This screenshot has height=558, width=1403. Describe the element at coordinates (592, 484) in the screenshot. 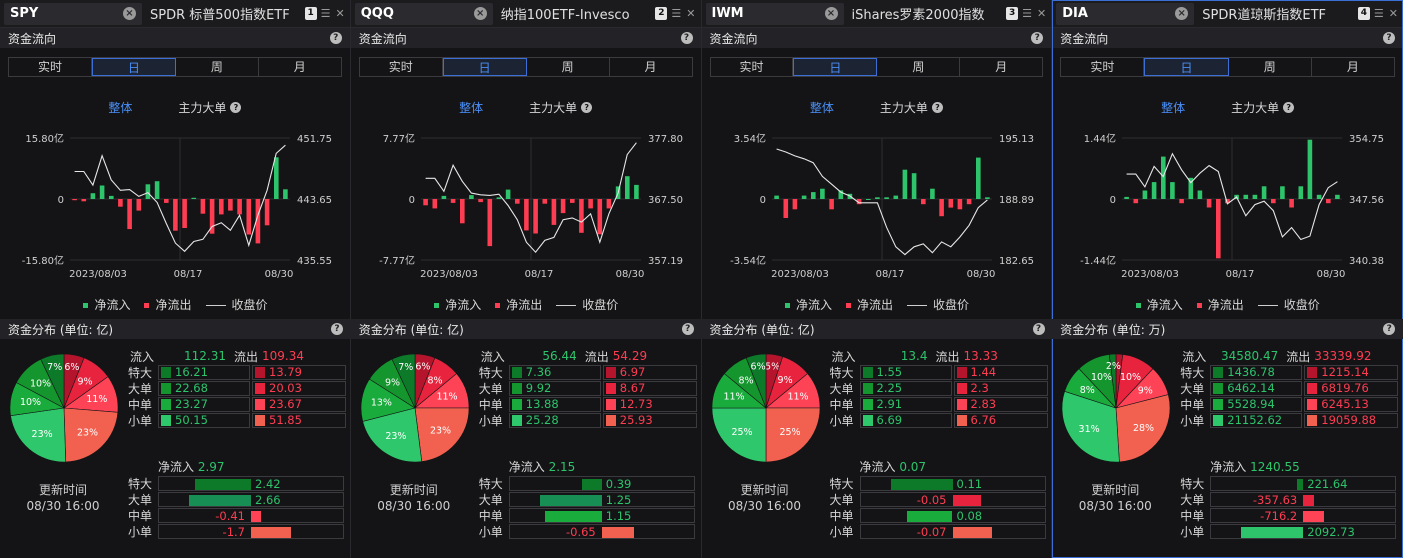

I see `net-bar` at that location.